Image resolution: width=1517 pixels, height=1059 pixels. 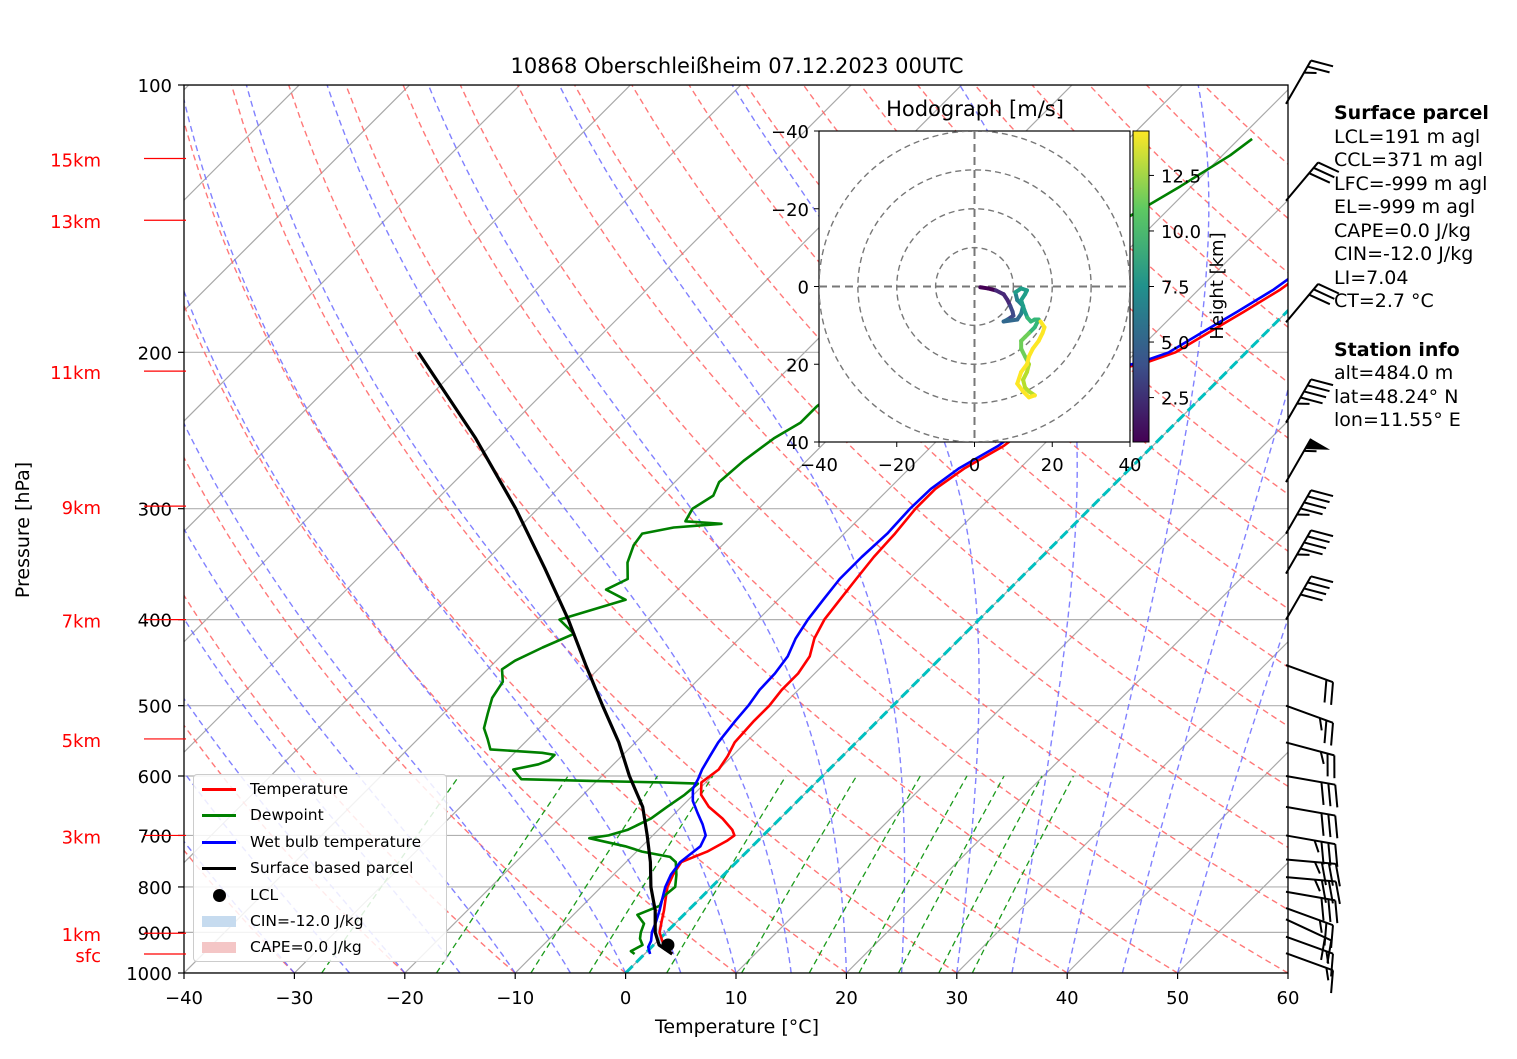 What do you see at coordinates (803, 288) in the screenshot?
I see `hodograph-y-tick-label: 0` at bounding box center [803, 288].